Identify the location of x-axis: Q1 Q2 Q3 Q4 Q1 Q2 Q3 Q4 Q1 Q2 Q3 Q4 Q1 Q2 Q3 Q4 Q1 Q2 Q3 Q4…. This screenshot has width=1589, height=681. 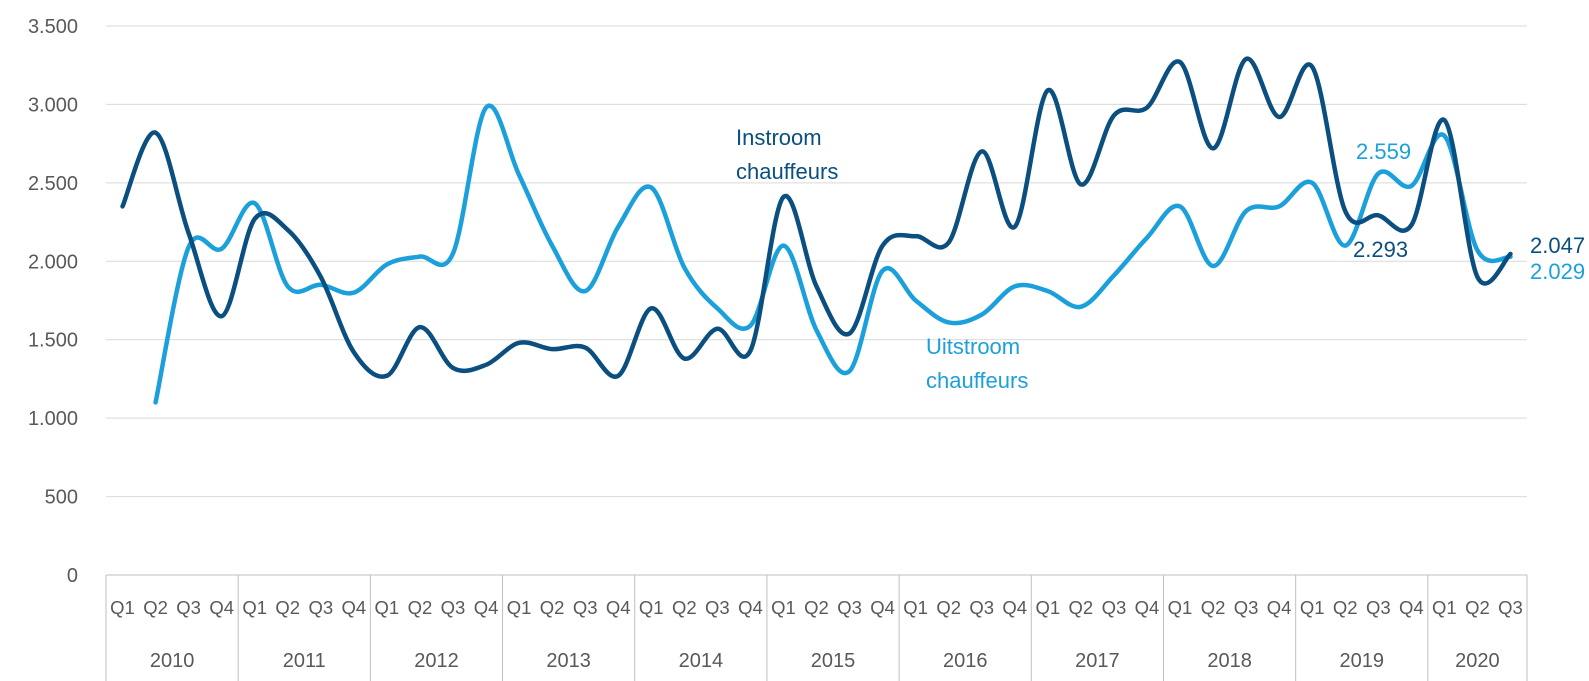
(816, 627).